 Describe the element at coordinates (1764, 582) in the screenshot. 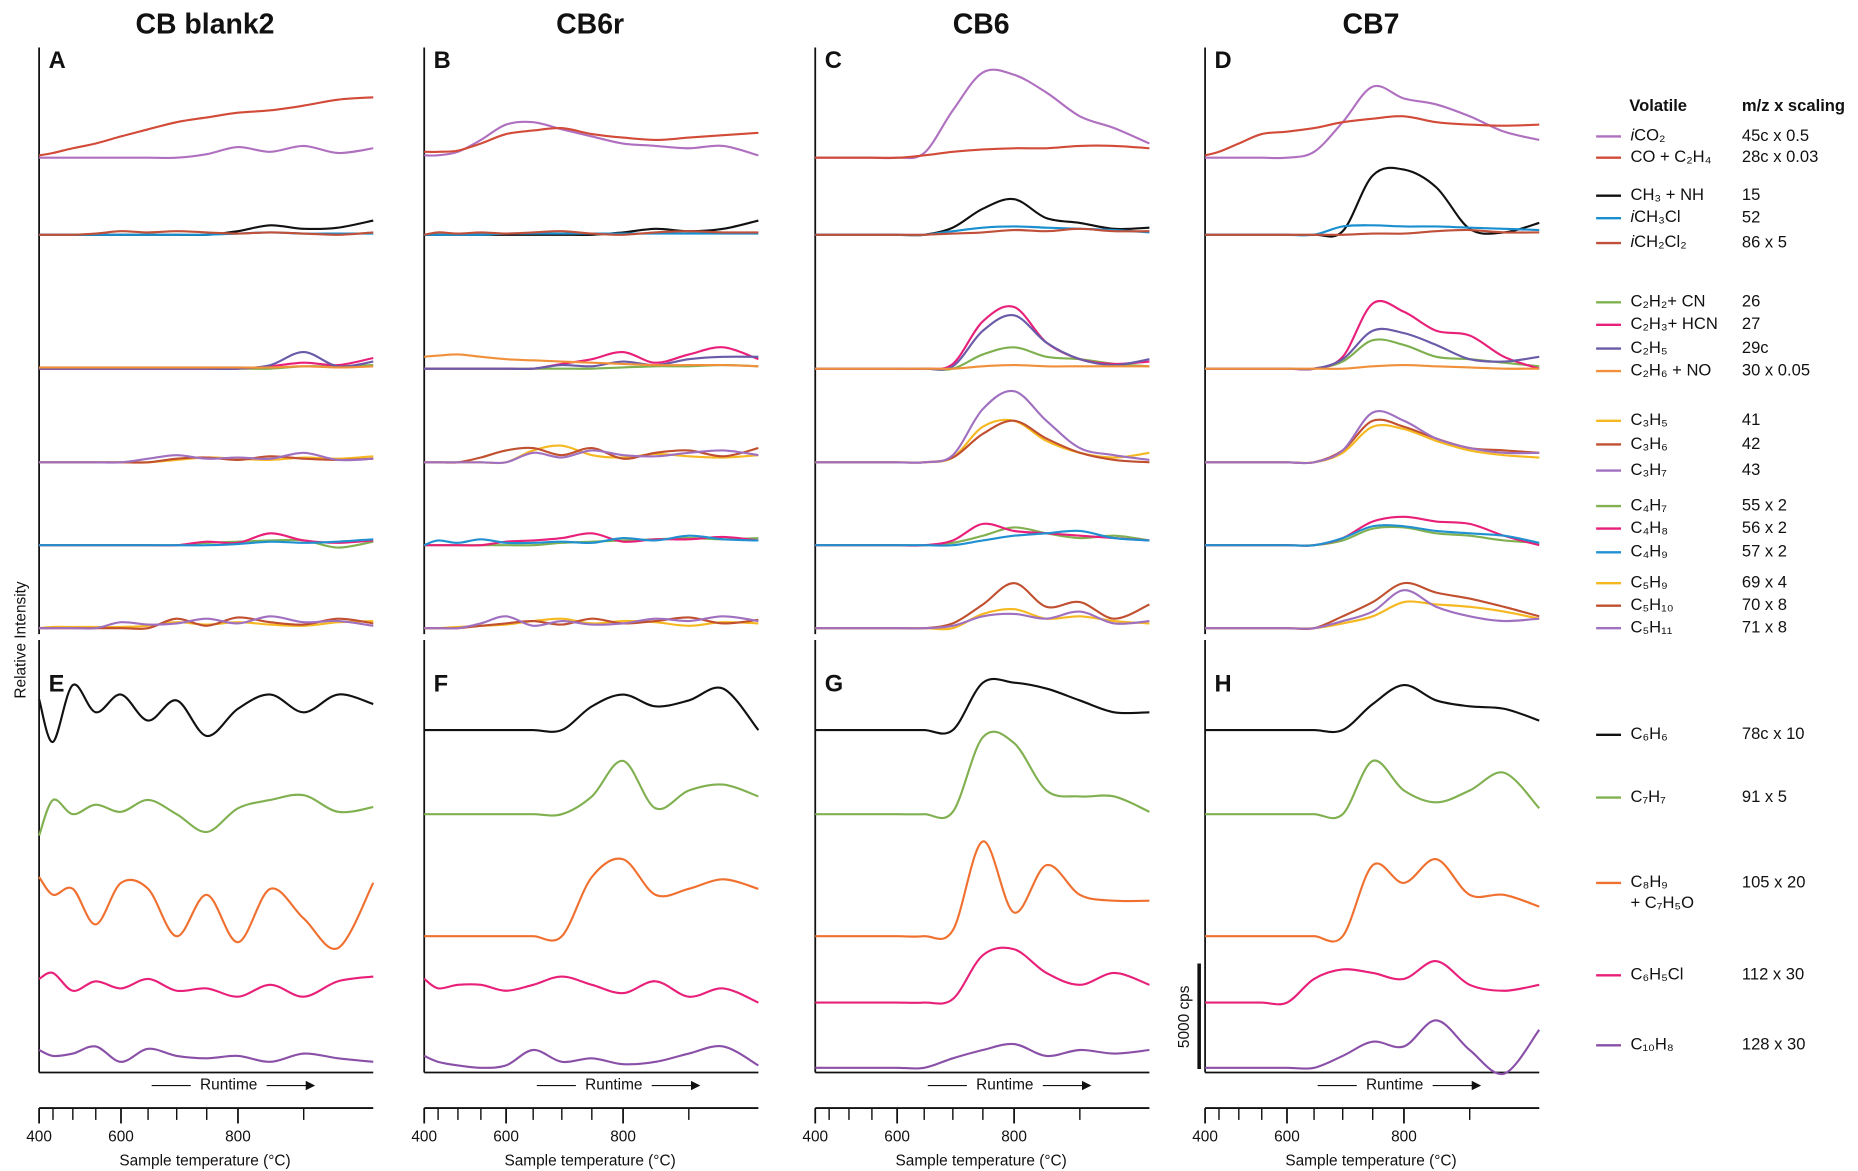

I see `legend-scaling: 69 x 4` at that location.